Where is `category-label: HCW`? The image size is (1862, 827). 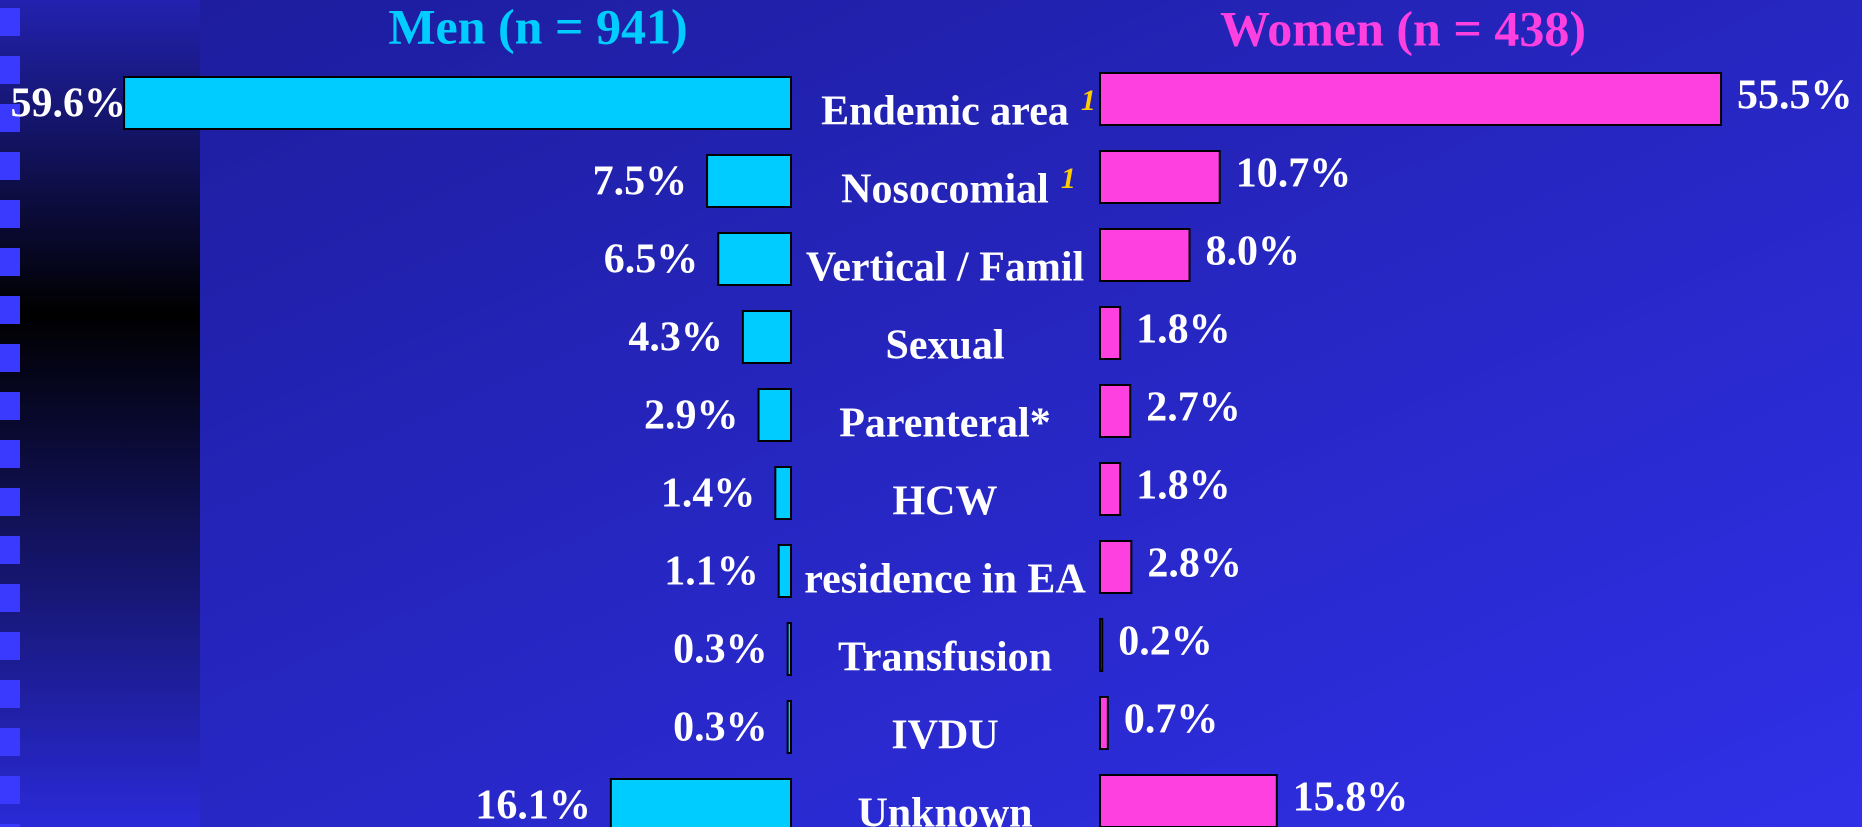
category-label: HCW is located at coordinates (945, 502).